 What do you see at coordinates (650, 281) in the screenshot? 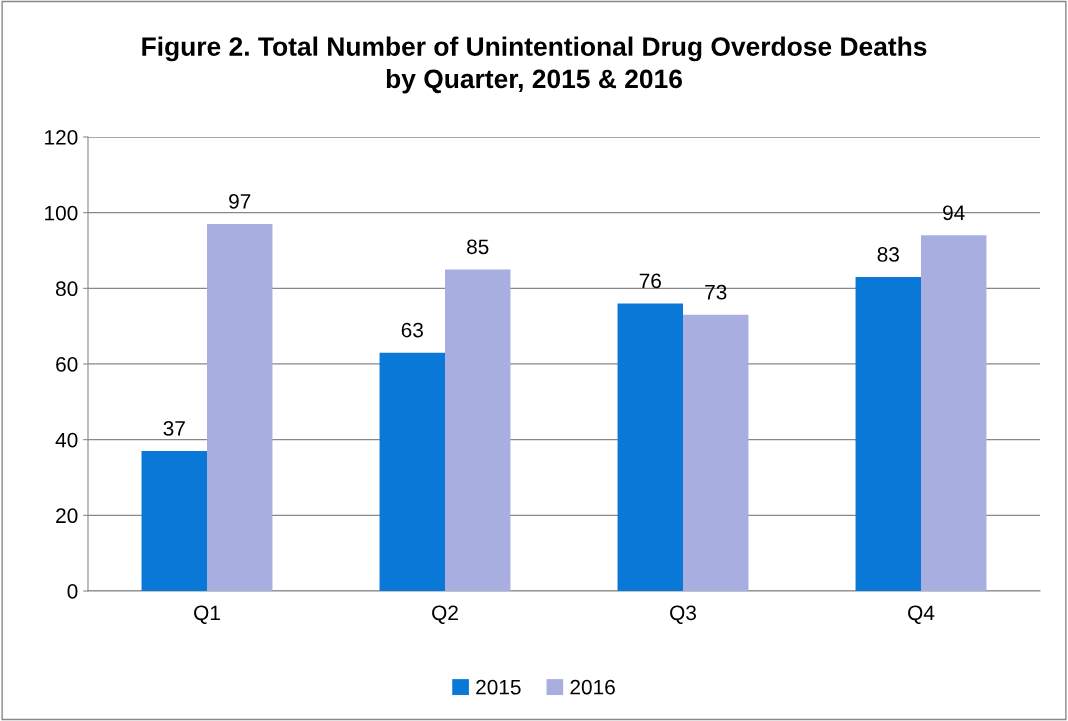
I see `data-label: 76` at bounding box center [650, 281].